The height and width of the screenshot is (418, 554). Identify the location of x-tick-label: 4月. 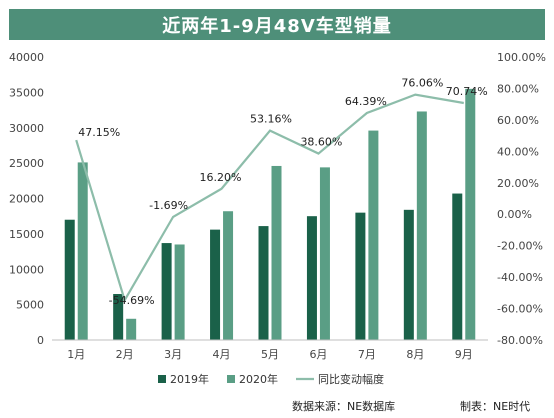
(222, 354).